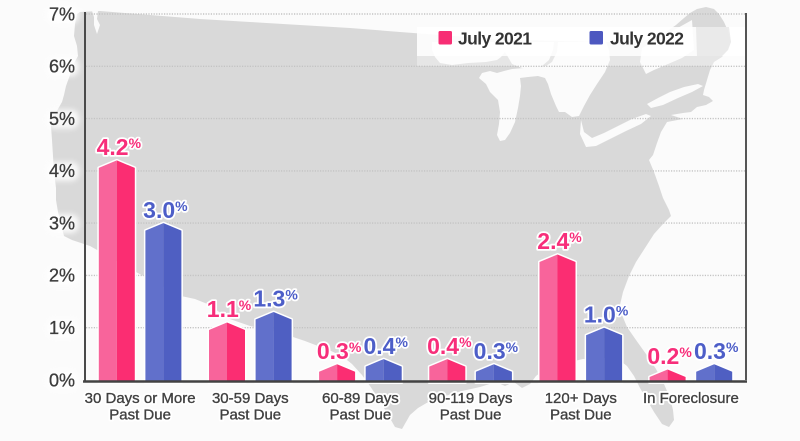 This screenshot has height=441, width=800. What do you see at coordinates (62, 380) in the screenshot?
I see `svg-text: 0%` at bounding box center [62, 380].